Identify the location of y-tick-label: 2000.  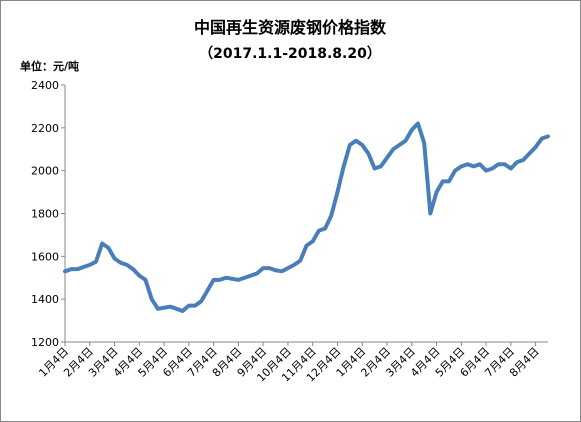
(45, 171).